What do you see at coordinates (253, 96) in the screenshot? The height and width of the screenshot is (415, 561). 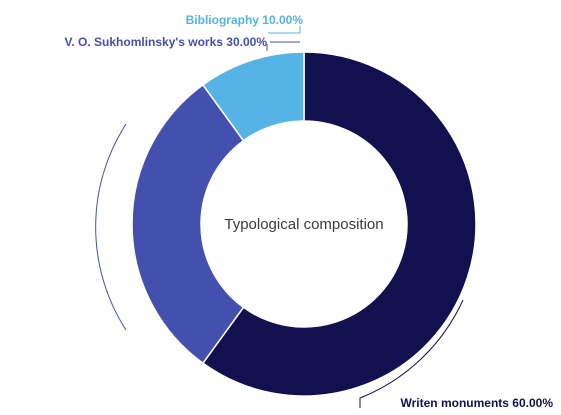 I see `slice-bibliography` at bounding box center [253, 96].